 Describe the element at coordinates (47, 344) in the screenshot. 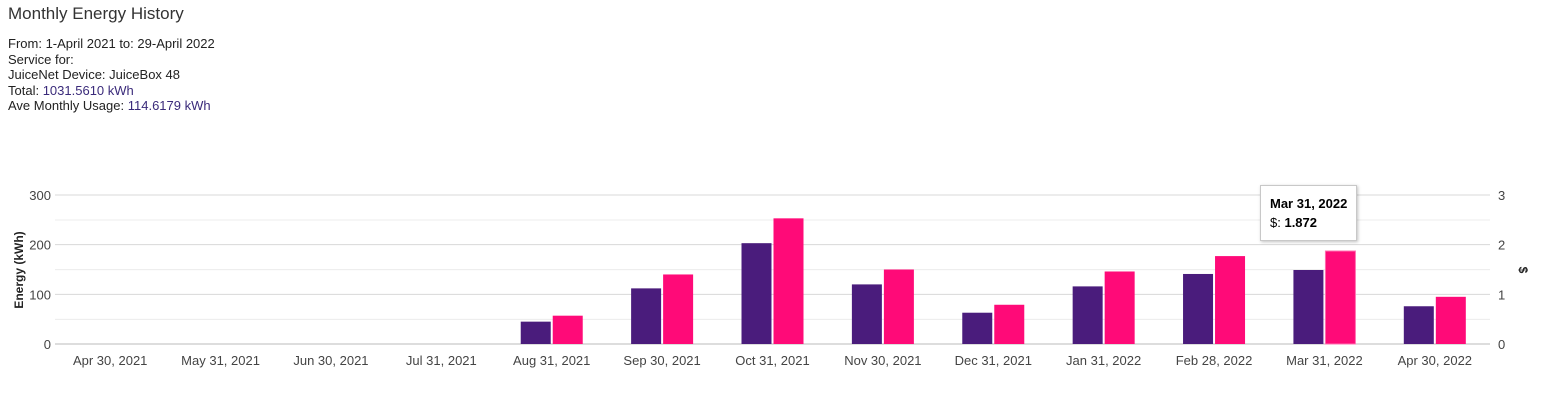

I see `y-tick-label-left: 0` at that location.